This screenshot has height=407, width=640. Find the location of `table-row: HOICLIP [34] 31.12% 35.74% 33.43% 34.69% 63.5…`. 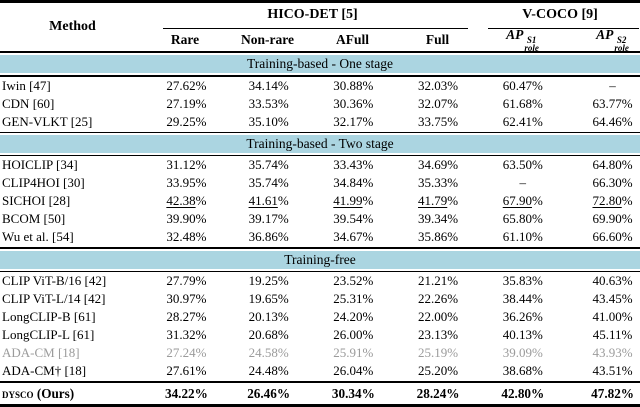

table-row: HOICLIP [34] 31.12% 35.74% 33.43% 34.69% 63.5… is located at coordinates (320, 165).